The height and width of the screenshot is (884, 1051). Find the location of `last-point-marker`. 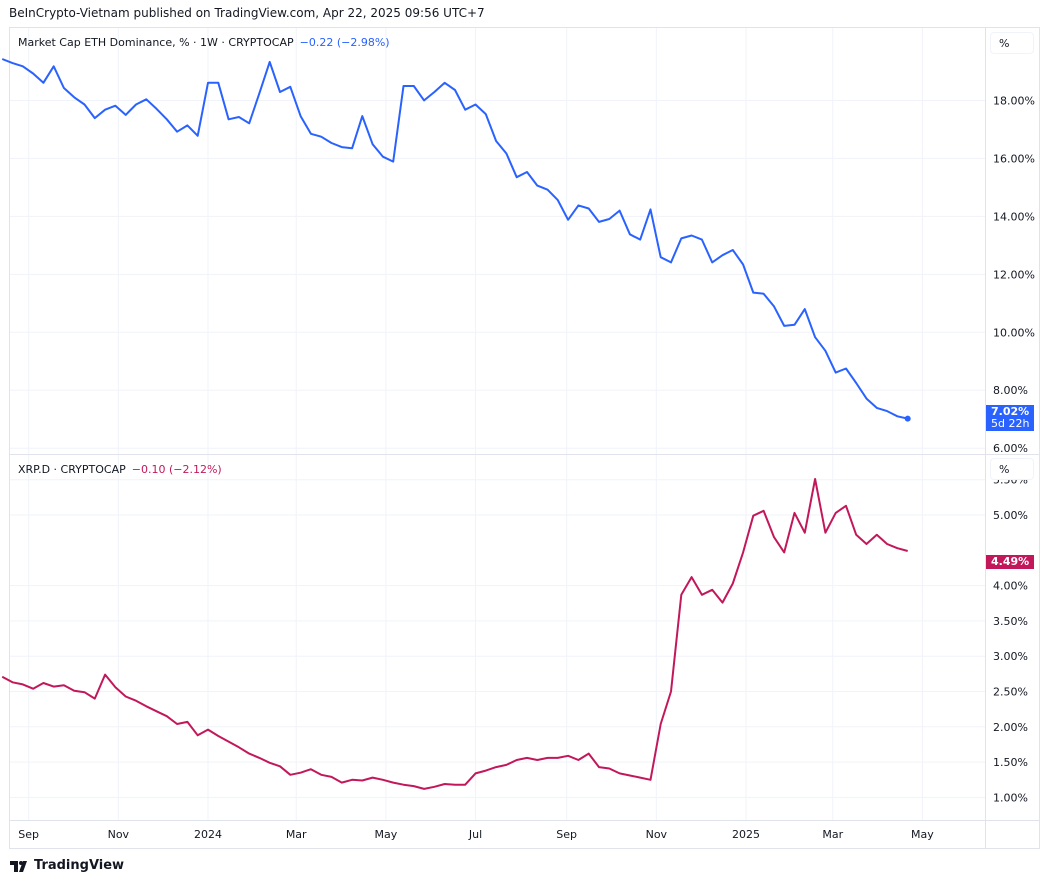

last-point-marker is located at coordinates (907, 418).